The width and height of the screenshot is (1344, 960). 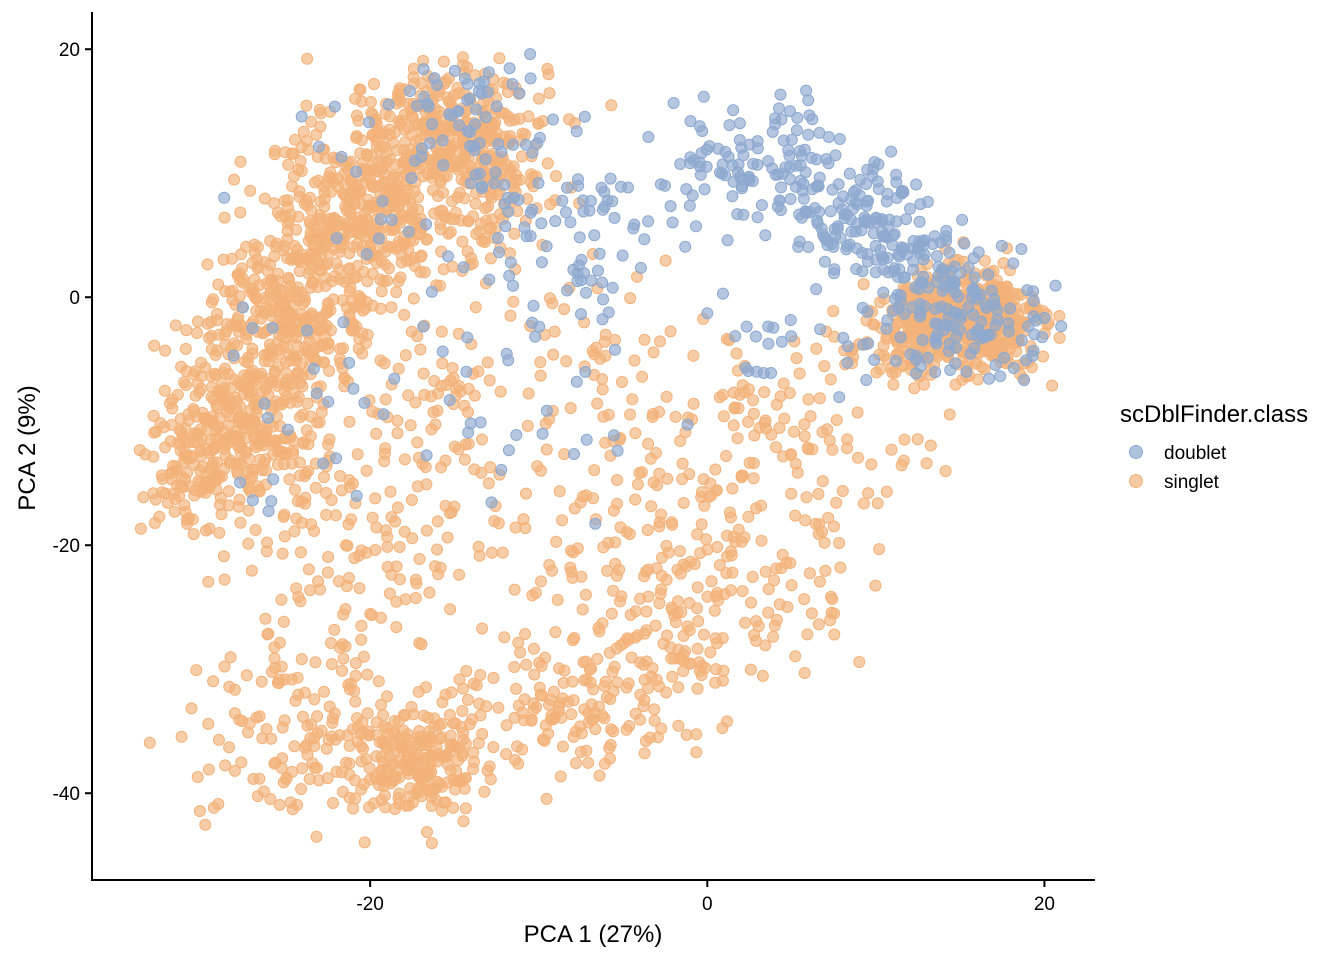 What do you see at coordinates (66, 546) in the screenshot?
I see `y-tick-label: -20` at bounding box center [66, 546].